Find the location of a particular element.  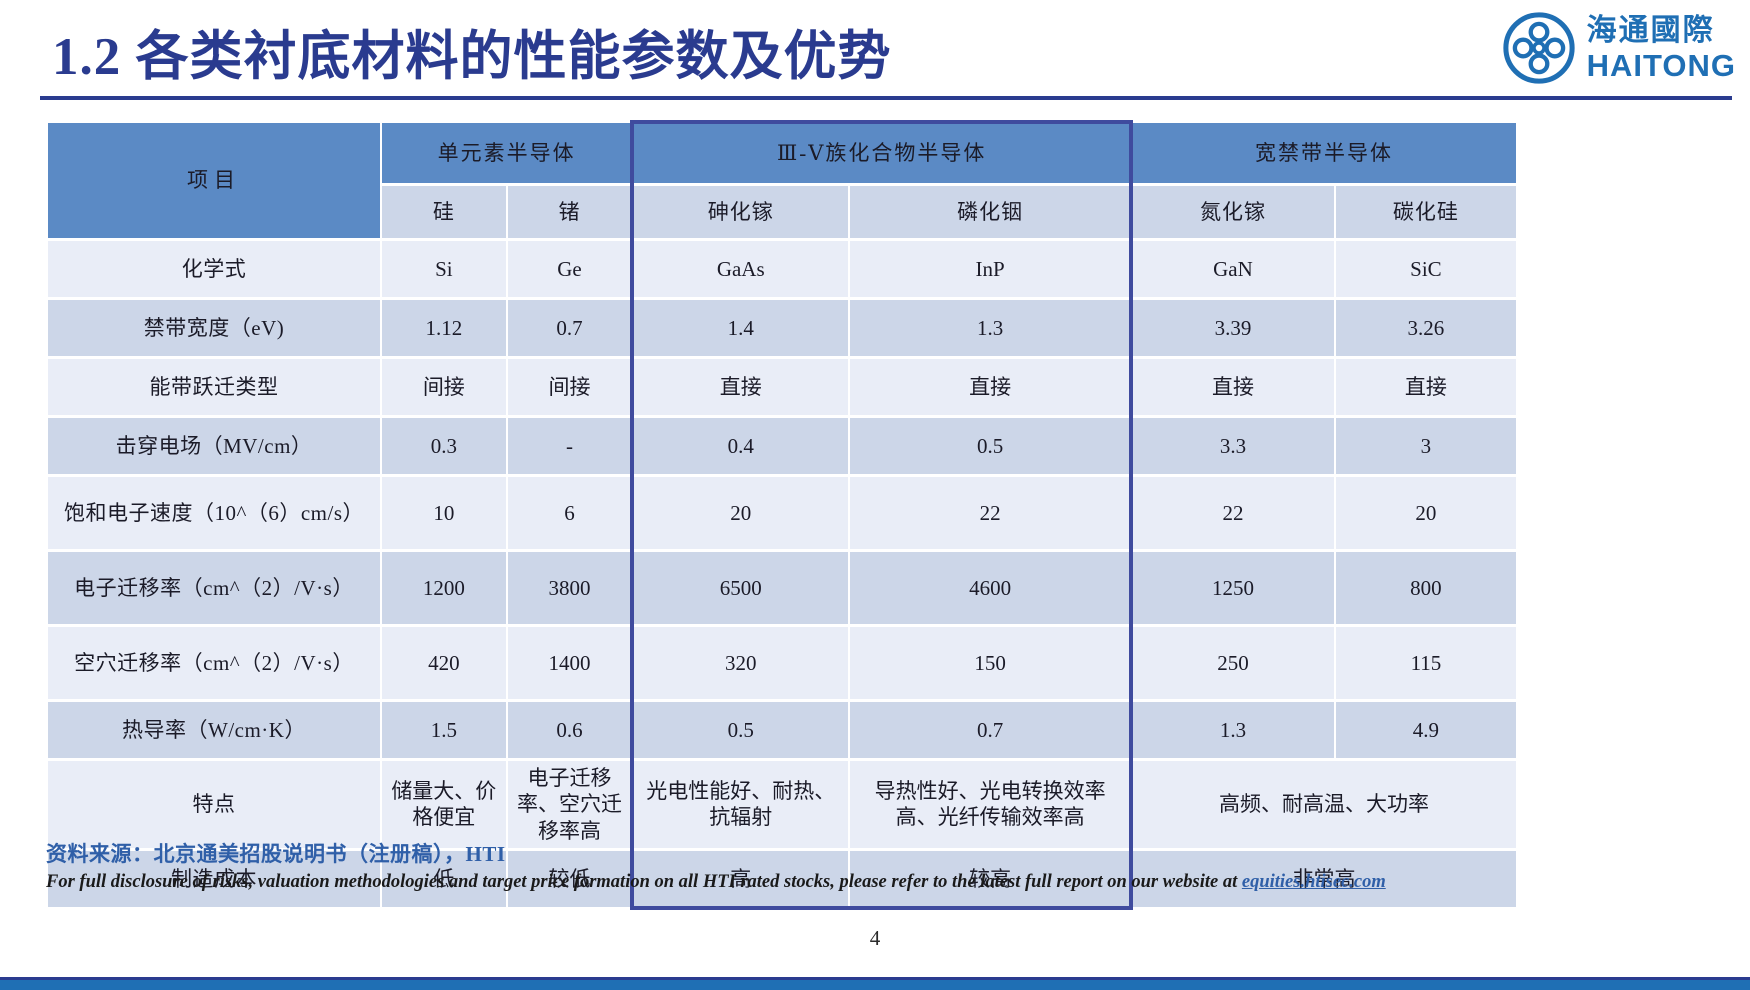

row-label-hole-mobility: 空穴迁移率（cm^（2）/V·s） is located at coordinates (214, 663).